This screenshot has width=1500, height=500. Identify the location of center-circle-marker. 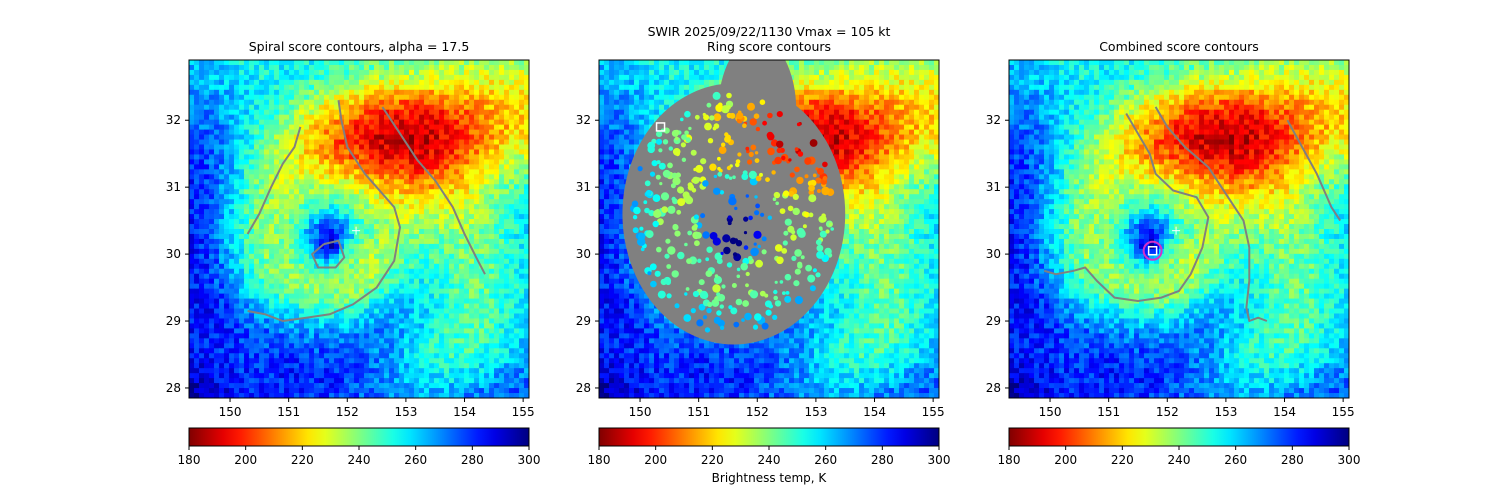
(1152, 250).